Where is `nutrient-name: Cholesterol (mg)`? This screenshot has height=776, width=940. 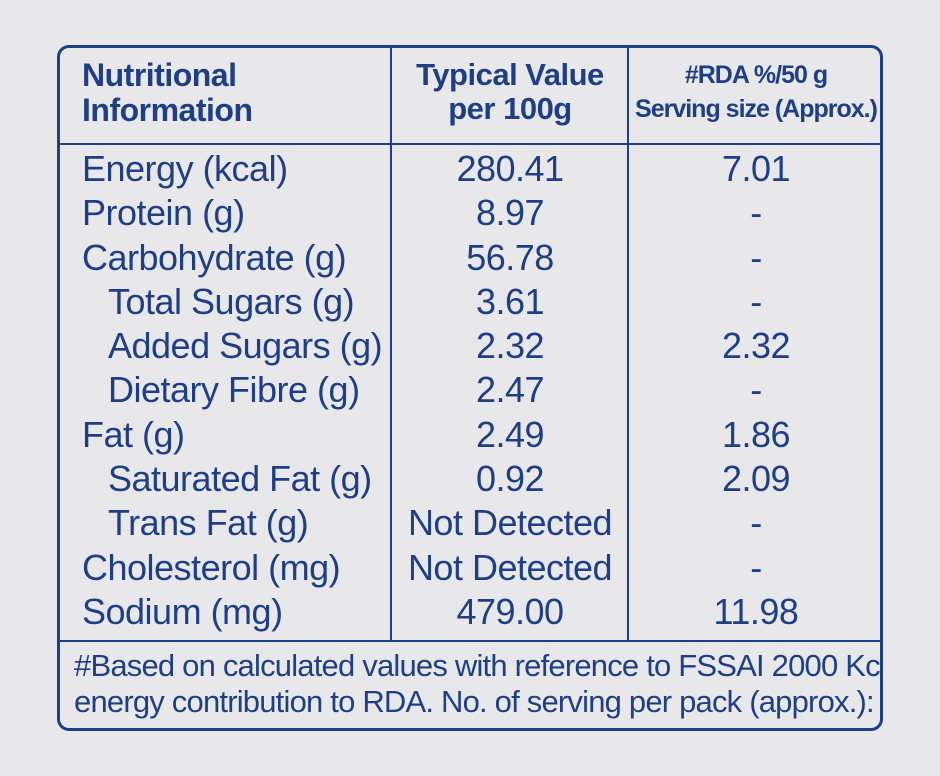 nutrient-name: Cholesterol (mg) is located at coordinates (211, 567).